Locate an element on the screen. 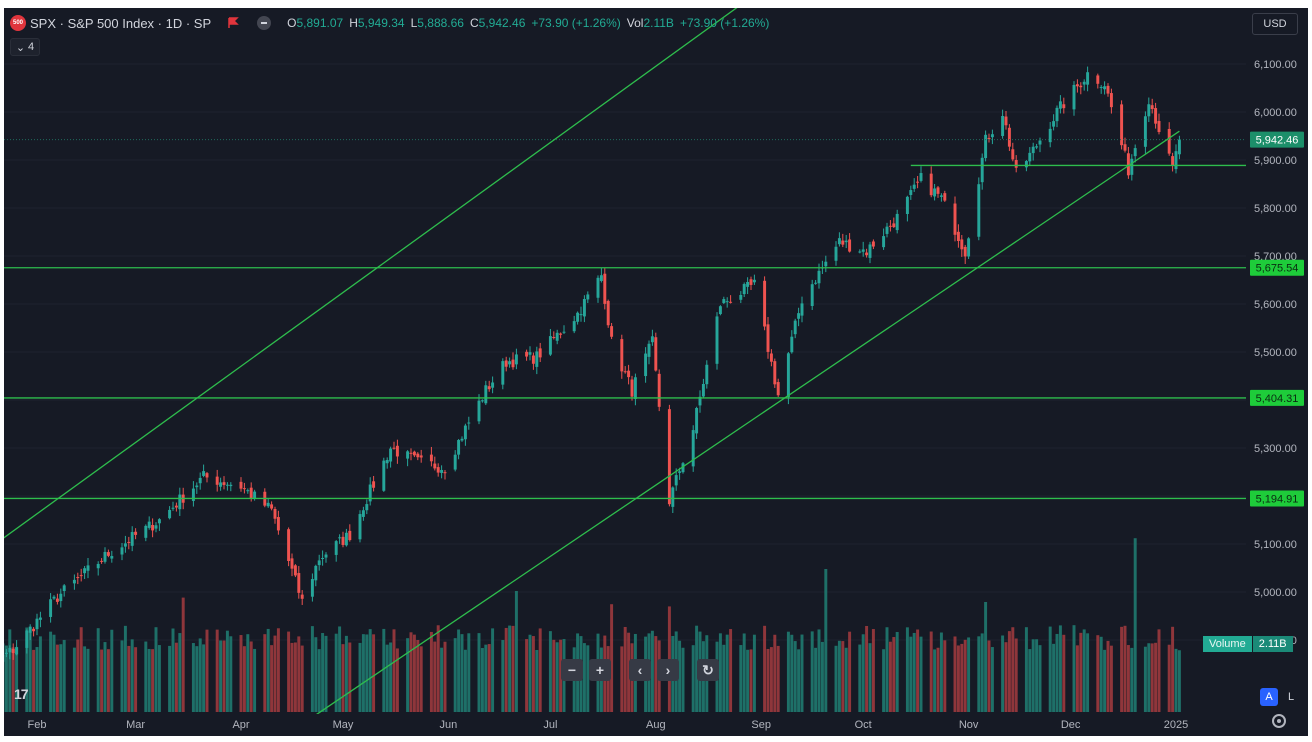 This screenshot has height=742, width=1312. auto-scale-button: A is located at coordinates (1269, 697).